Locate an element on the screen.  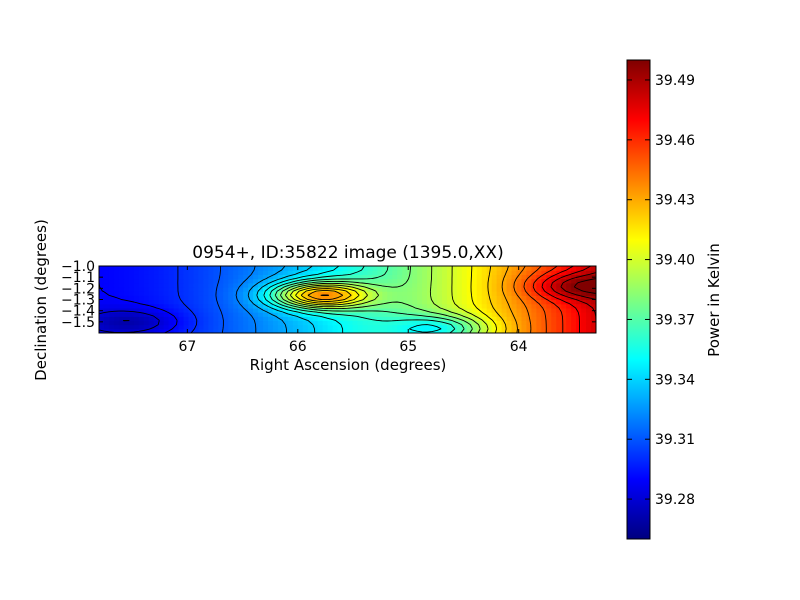
colorbar-tick-label: 39.34 is located at coordinates (675, 380).